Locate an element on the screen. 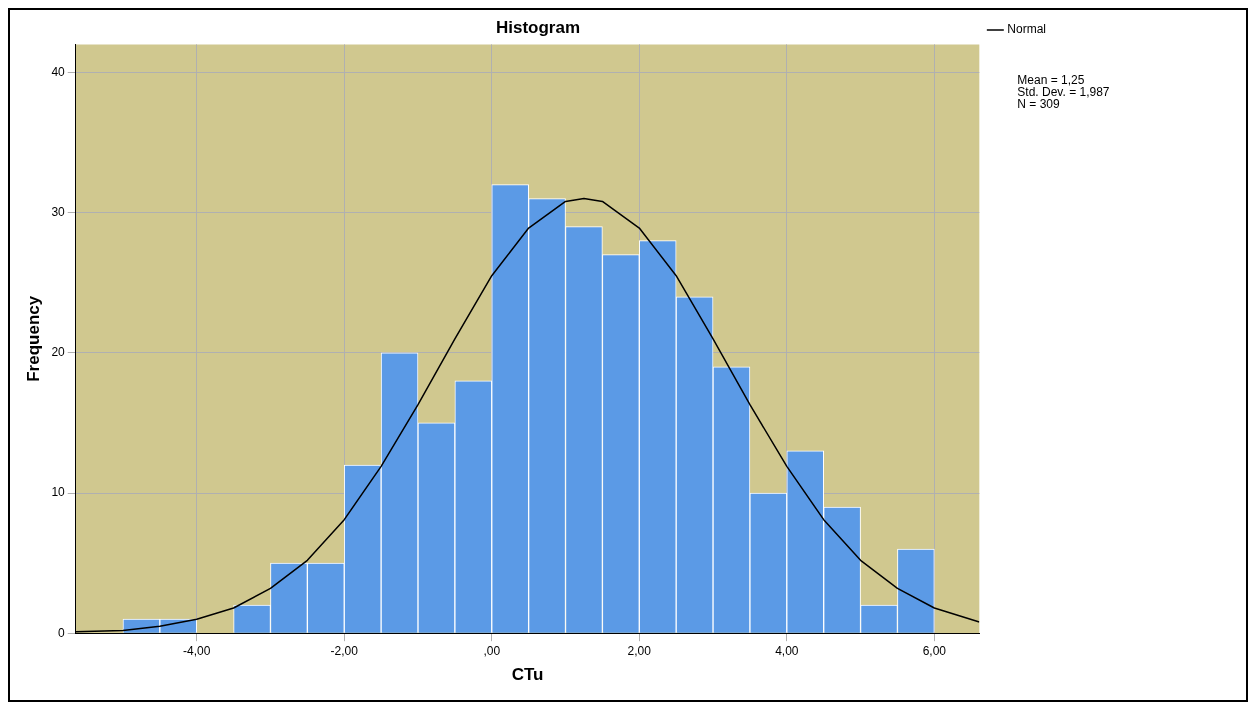  x-tick-label: 2,00 is located at coordinates (639, 650).